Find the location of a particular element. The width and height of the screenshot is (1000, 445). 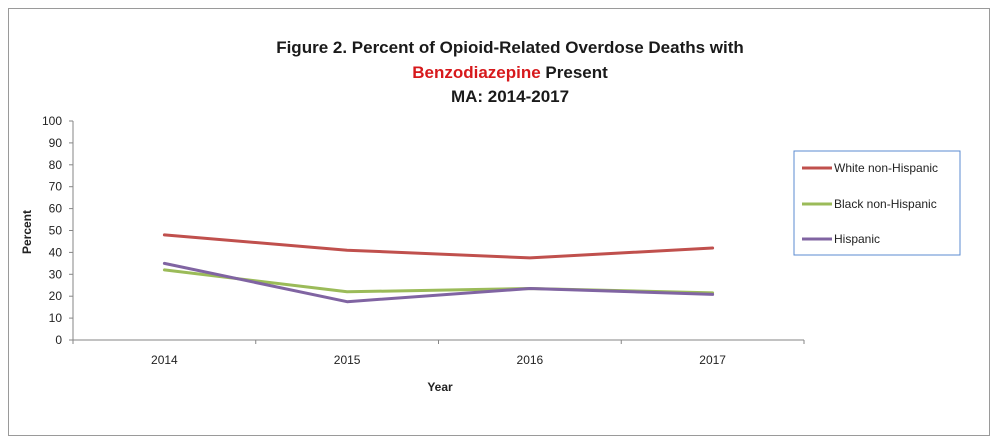

y-tick-label: 20 is located at coordinates (56, 296).